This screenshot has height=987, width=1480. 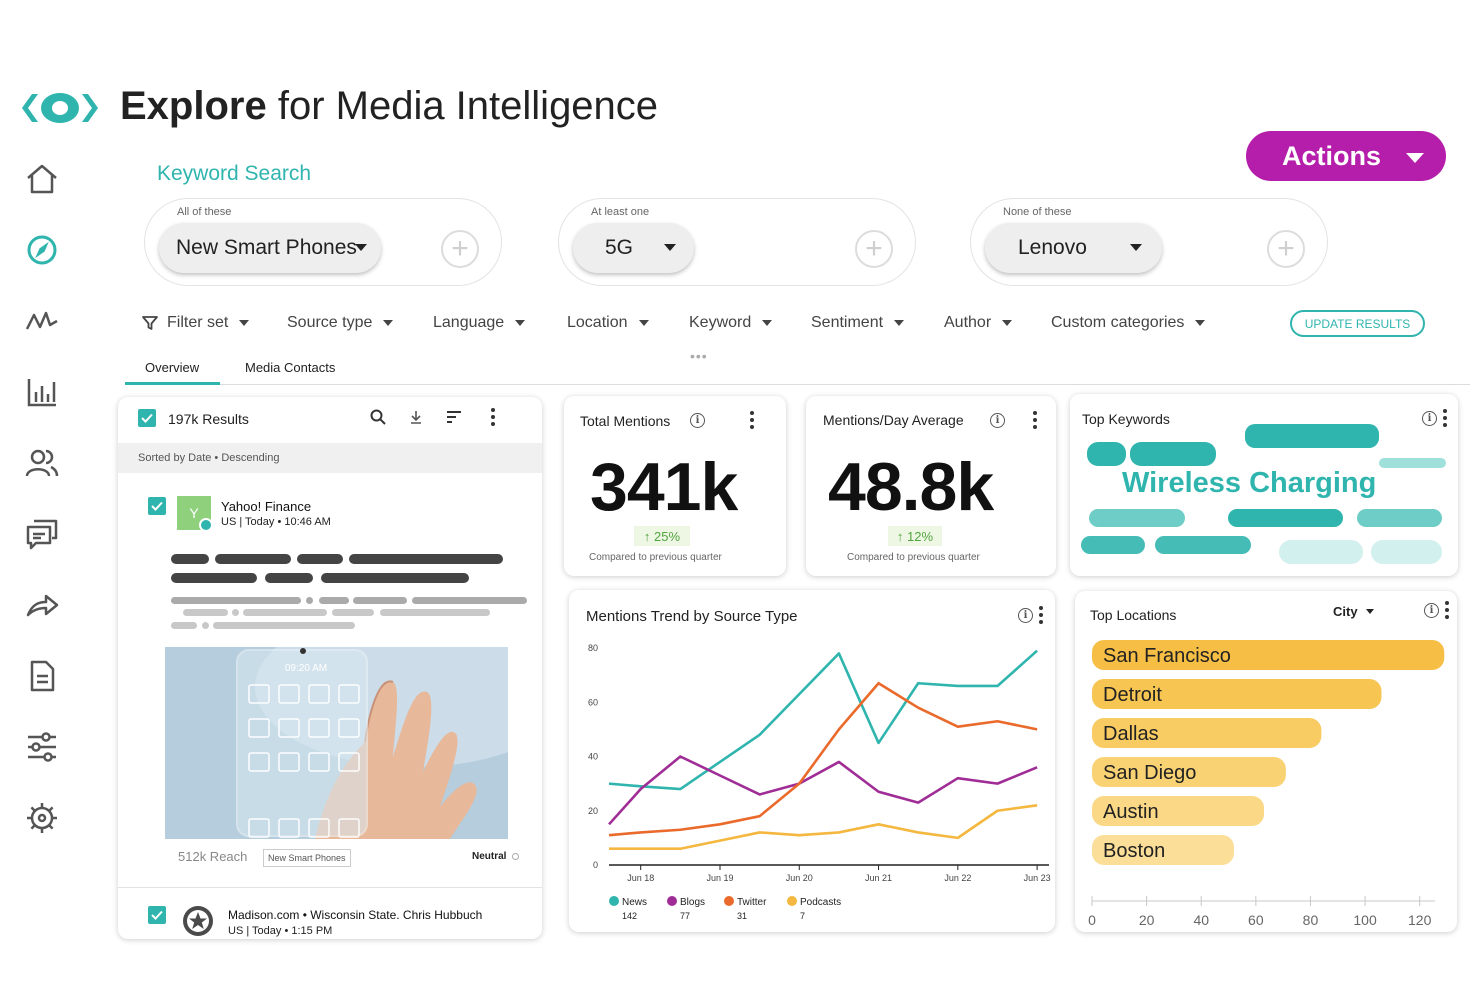 I want to click on sidebar-item-share, so click(x=42, y=605).